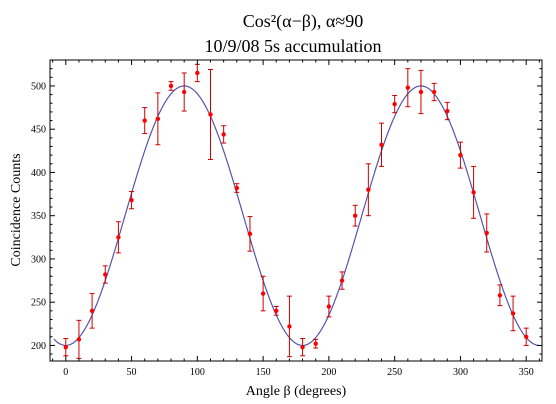 The width and height of the screenshot is (556, 404). I want to click on x-tick-label: 0, so click(65, 372).